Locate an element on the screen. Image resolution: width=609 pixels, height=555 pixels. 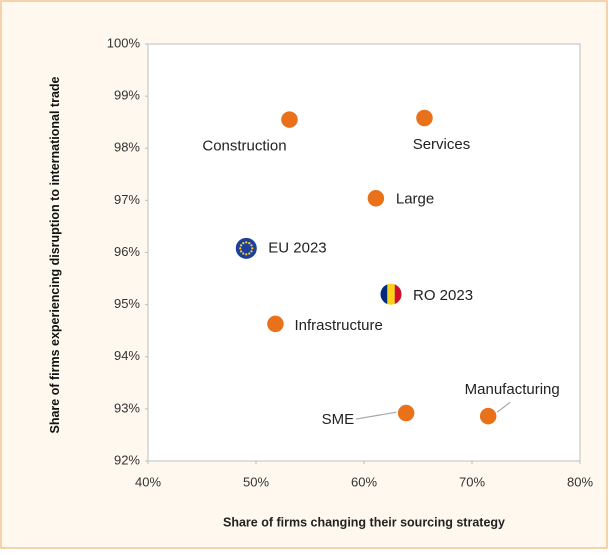
flag-rim is located at coordinates (391, 294).